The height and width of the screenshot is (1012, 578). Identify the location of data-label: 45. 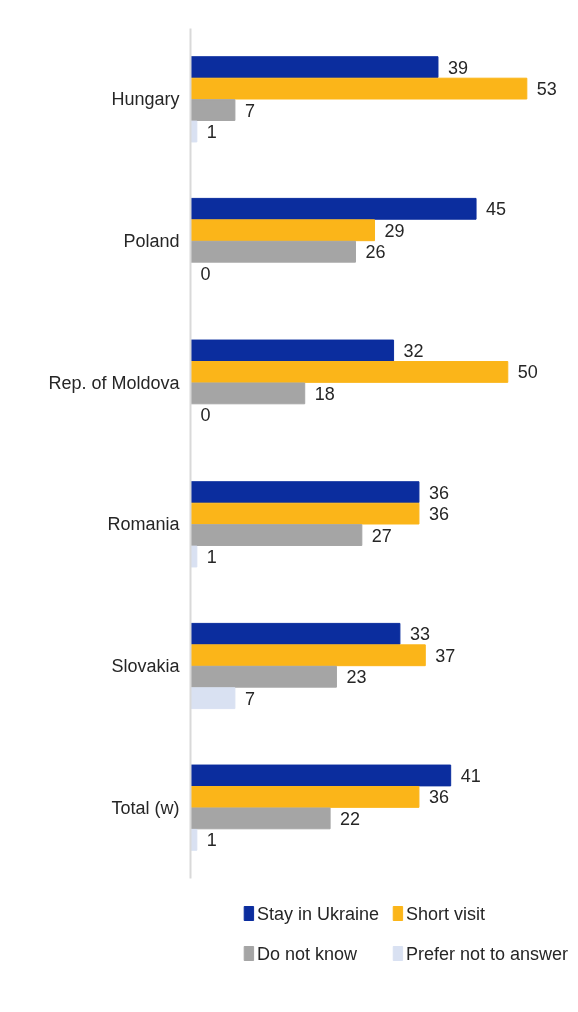
(496, 209).